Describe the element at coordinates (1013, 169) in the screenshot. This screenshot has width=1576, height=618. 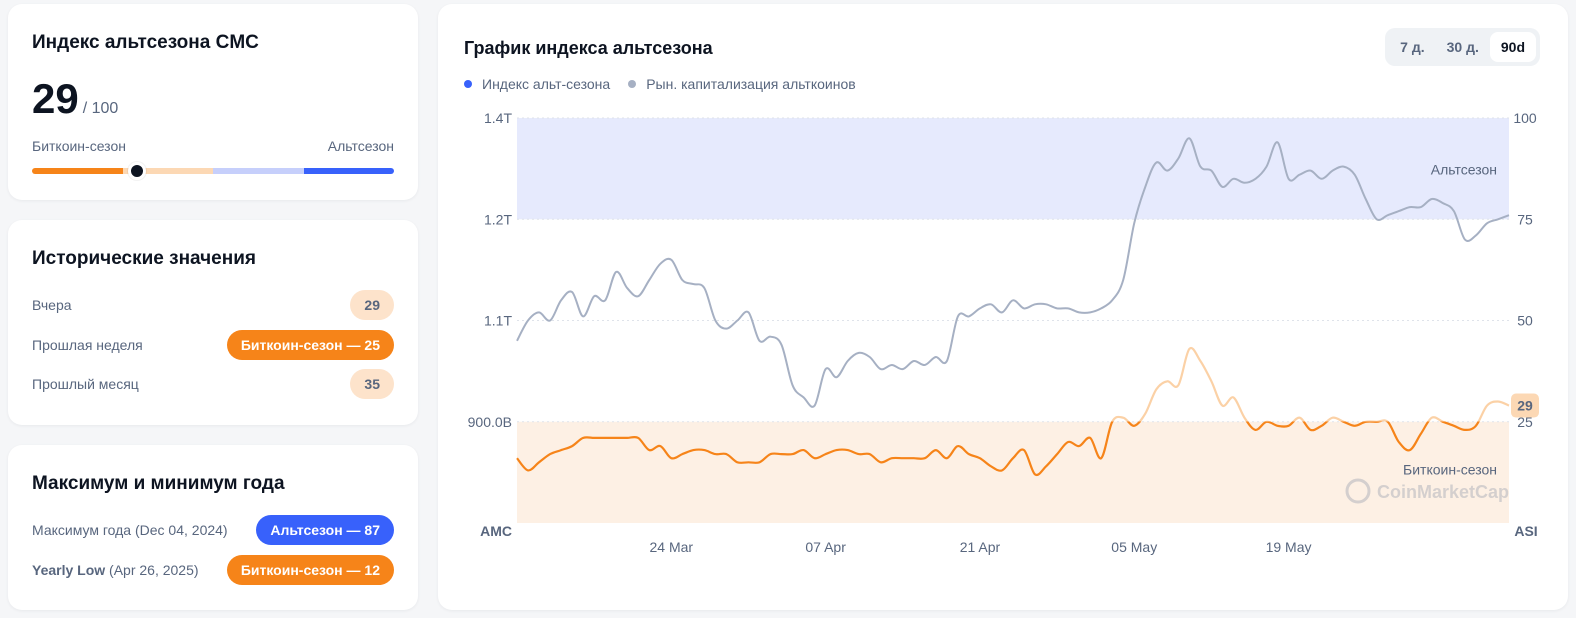
I see `altseason-zone` at that location.